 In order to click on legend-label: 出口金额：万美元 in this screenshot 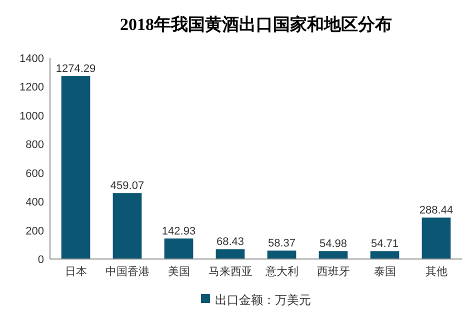, I will do `click(263, 300)`.